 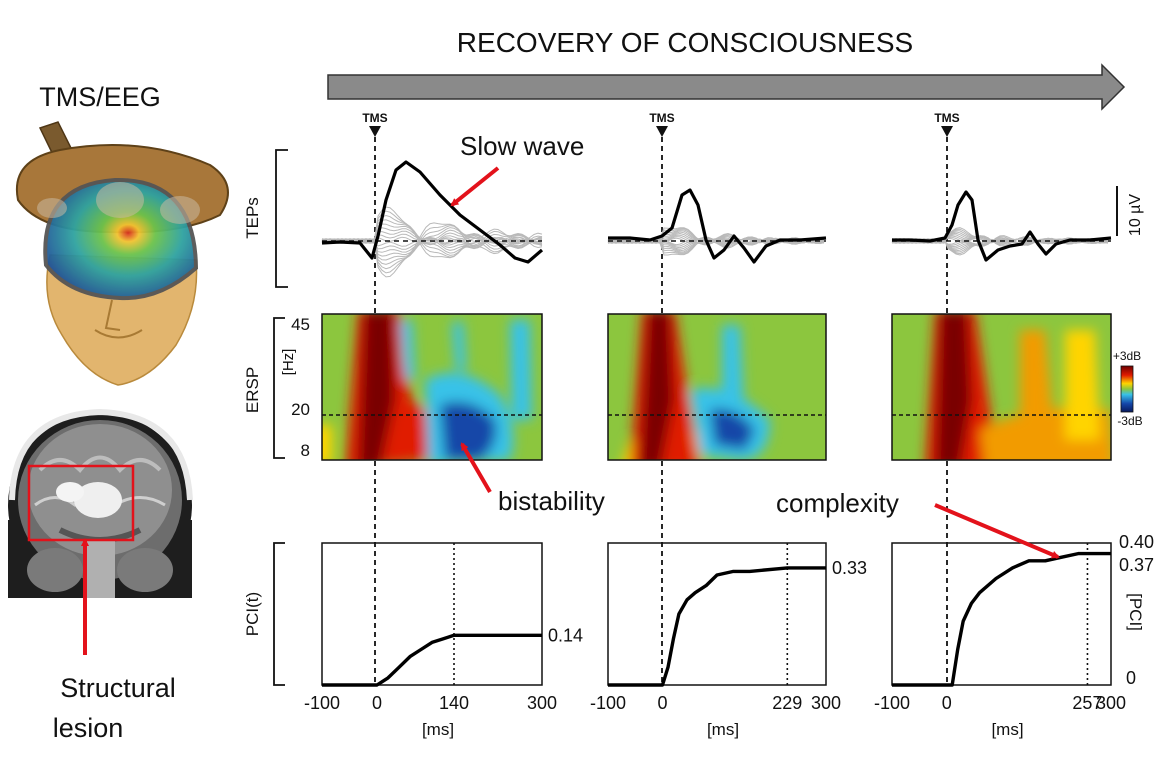 I want to click on row-label-ersp: ERSP, so click(x=252, y=390).